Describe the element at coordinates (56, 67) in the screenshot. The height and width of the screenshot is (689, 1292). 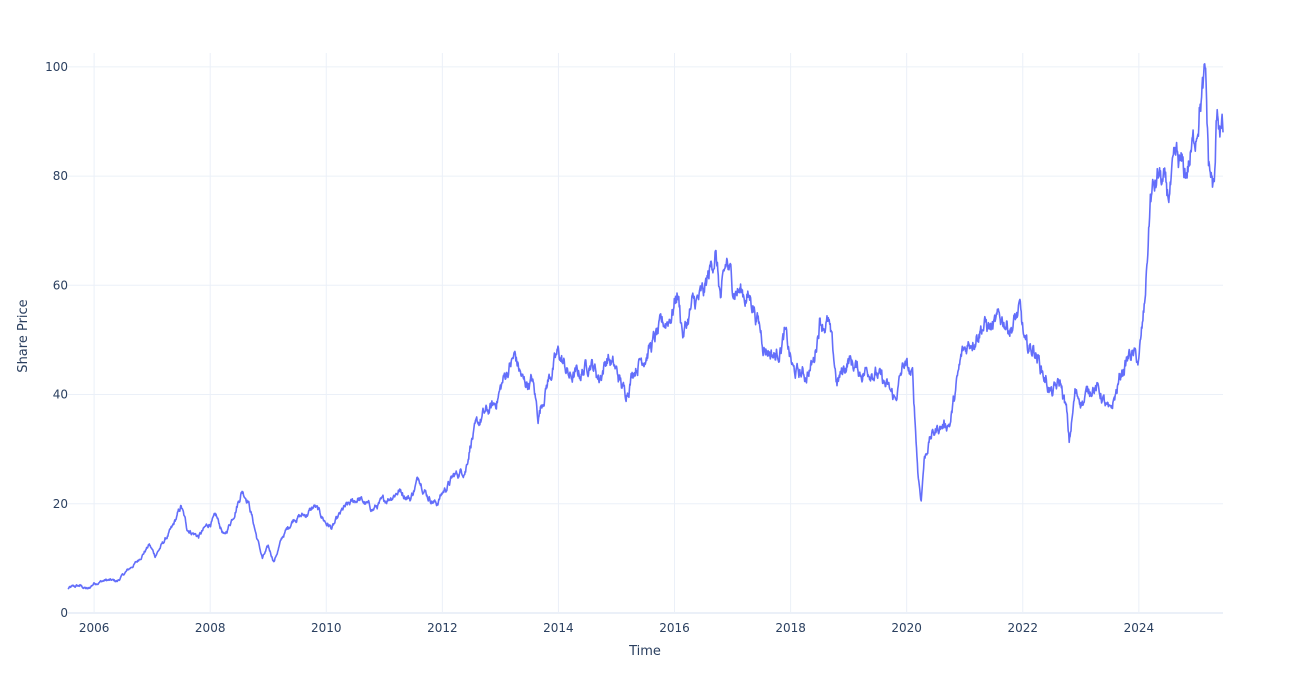
I see `y-tick-label: 100` at that location.